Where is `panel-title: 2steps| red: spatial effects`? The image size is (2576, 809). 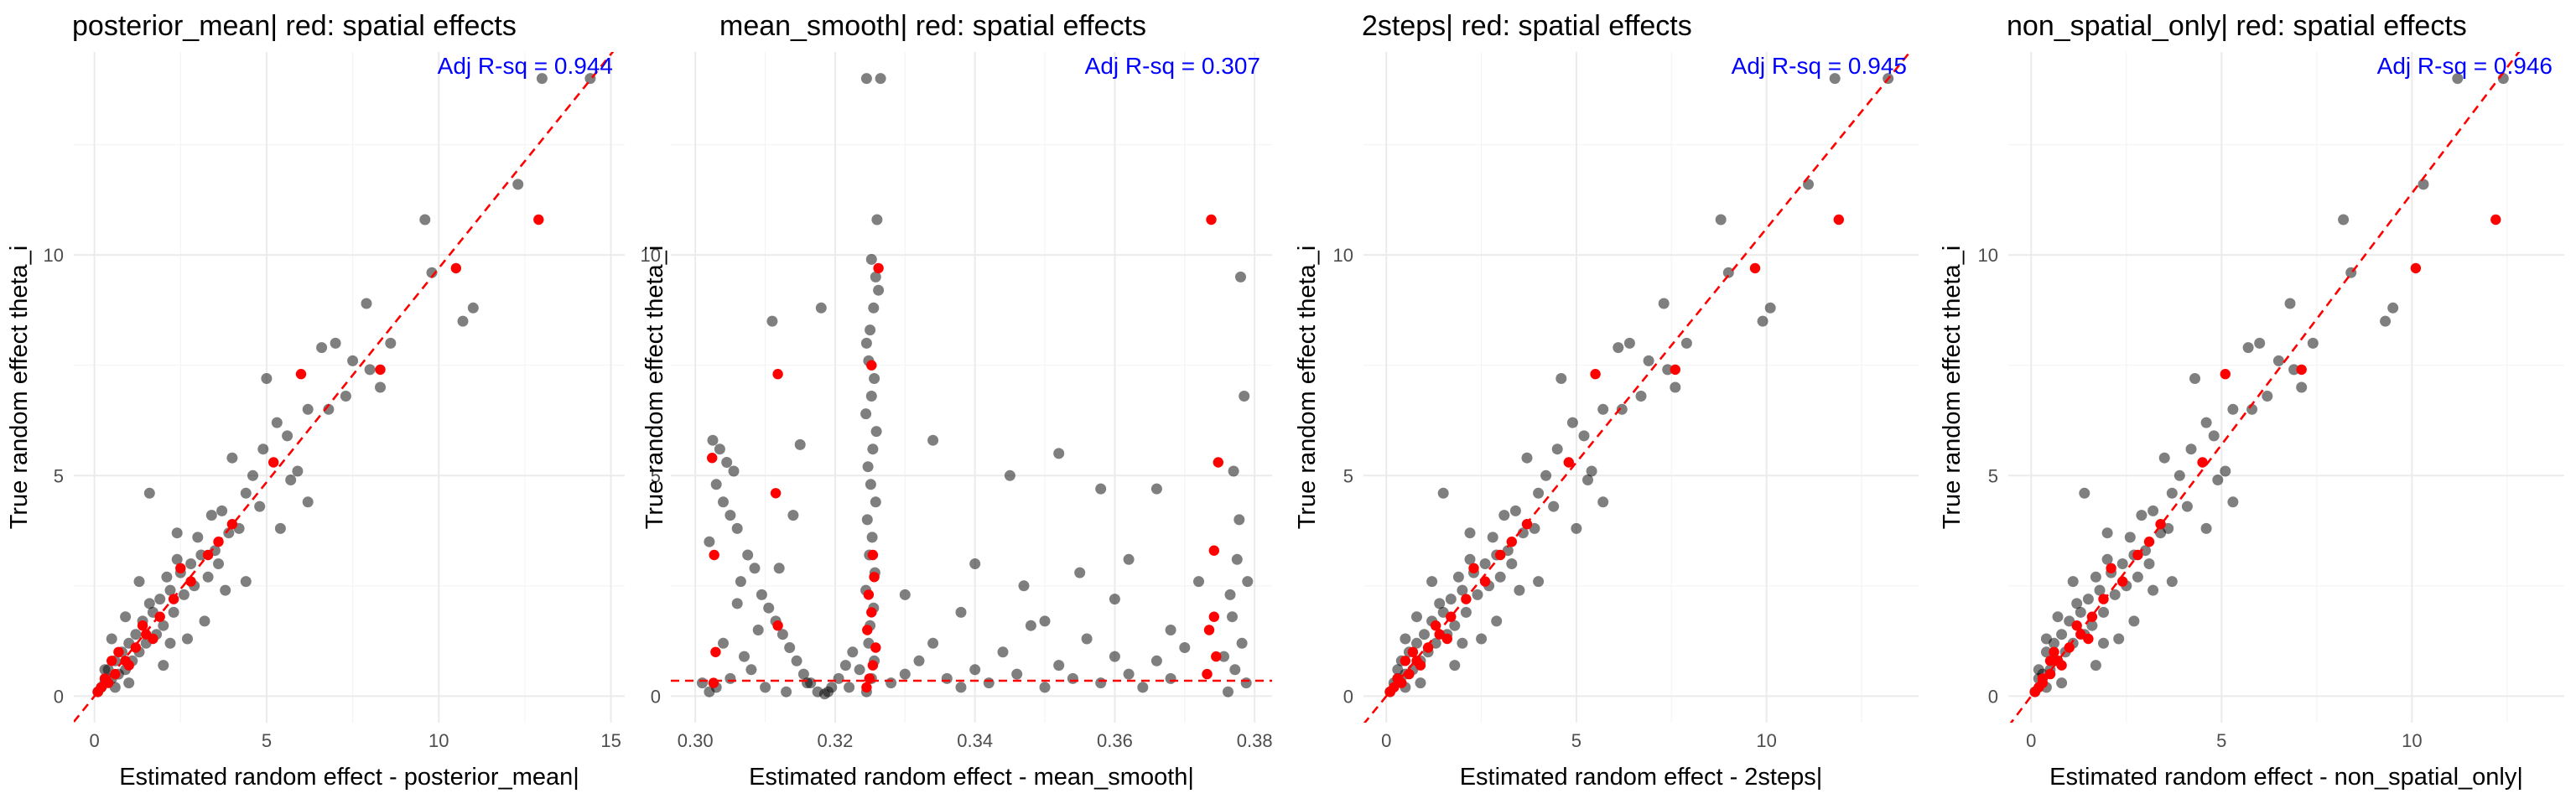
panel-title: 2steps| red: spatial effects is located at coordinates (1527, 26).